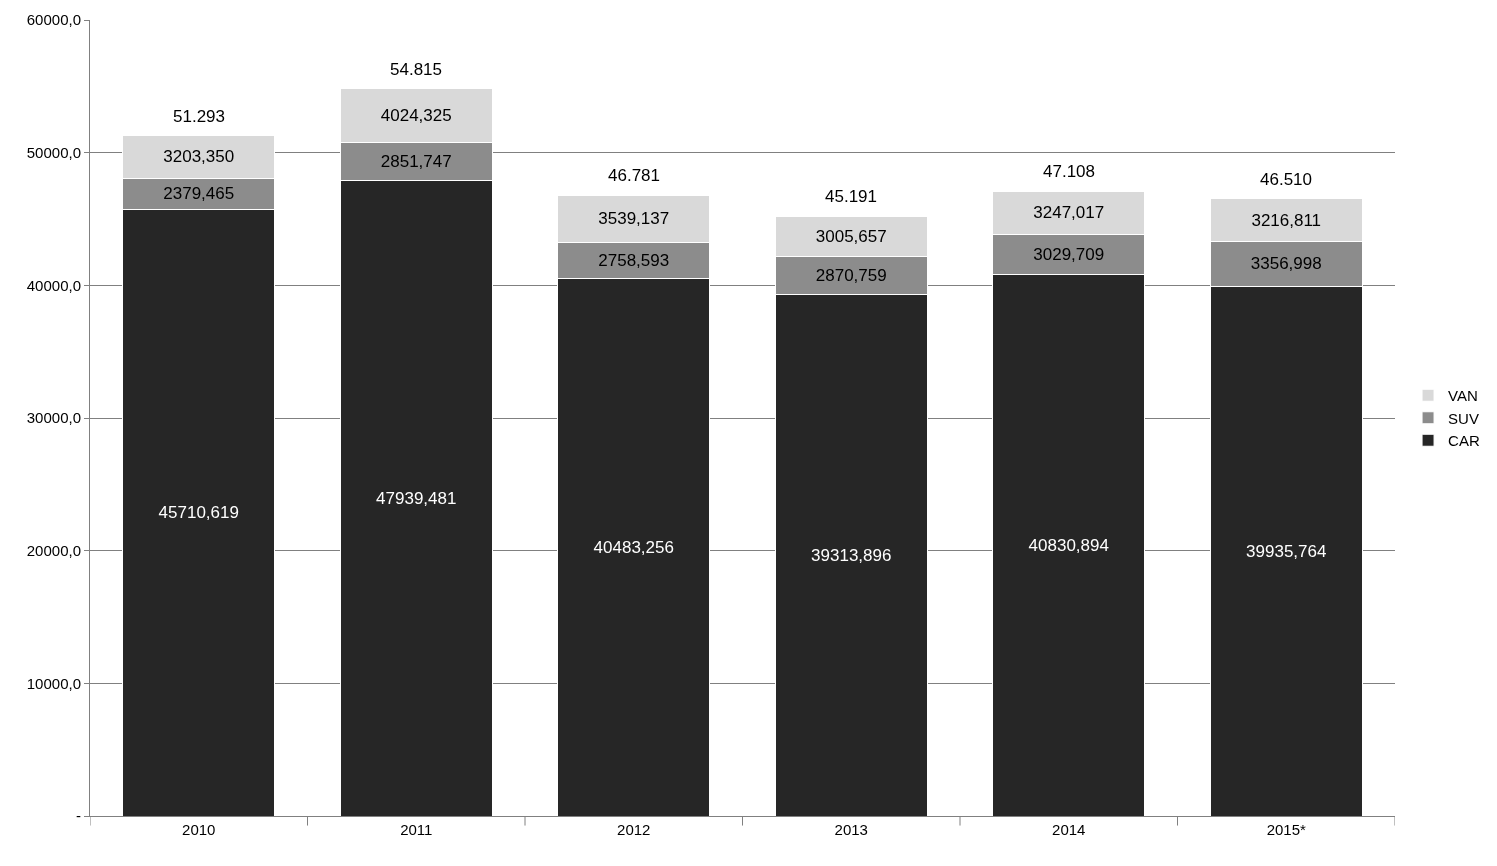 The height and width of the screenshot is (866, 1497). I want to click on x-tick-label: 2011, so click(416, 829).